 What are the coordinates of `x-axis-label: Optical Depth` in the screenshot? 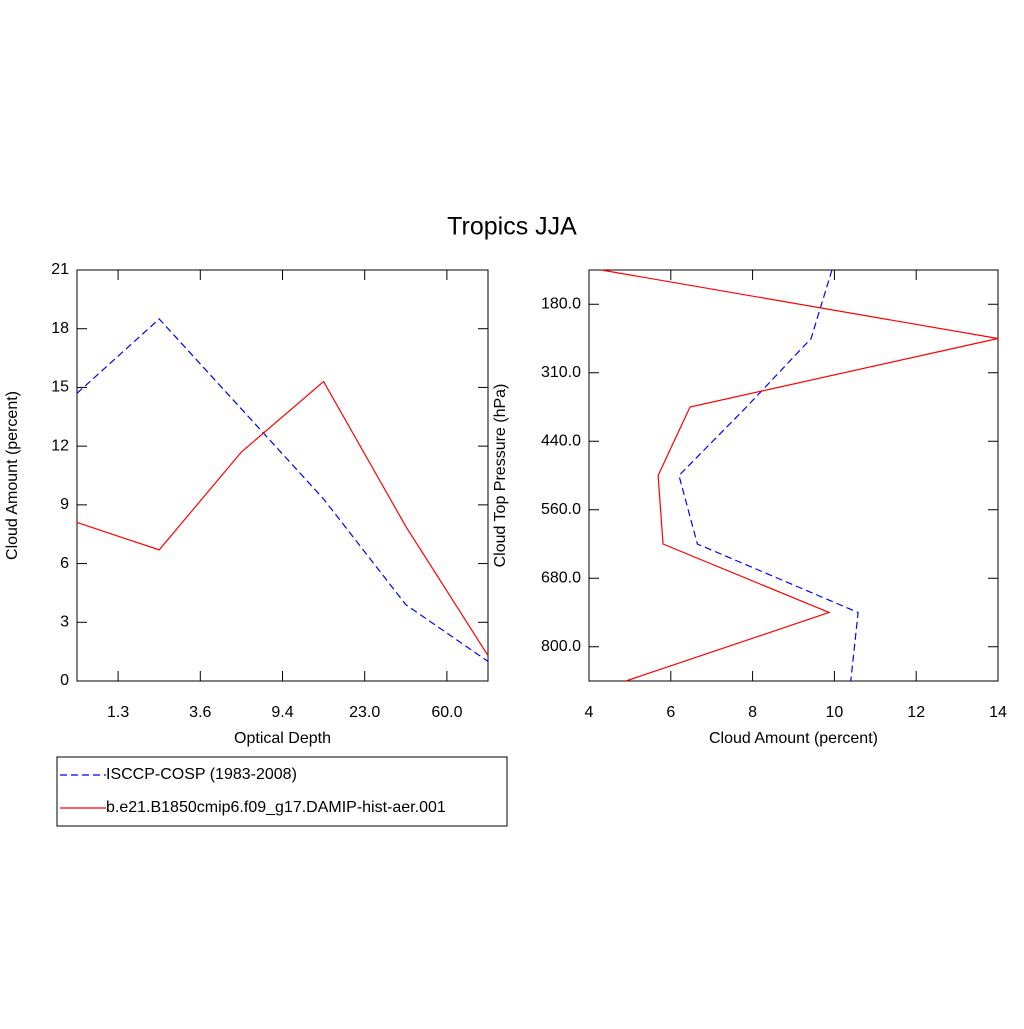 It's located at (282, 738).